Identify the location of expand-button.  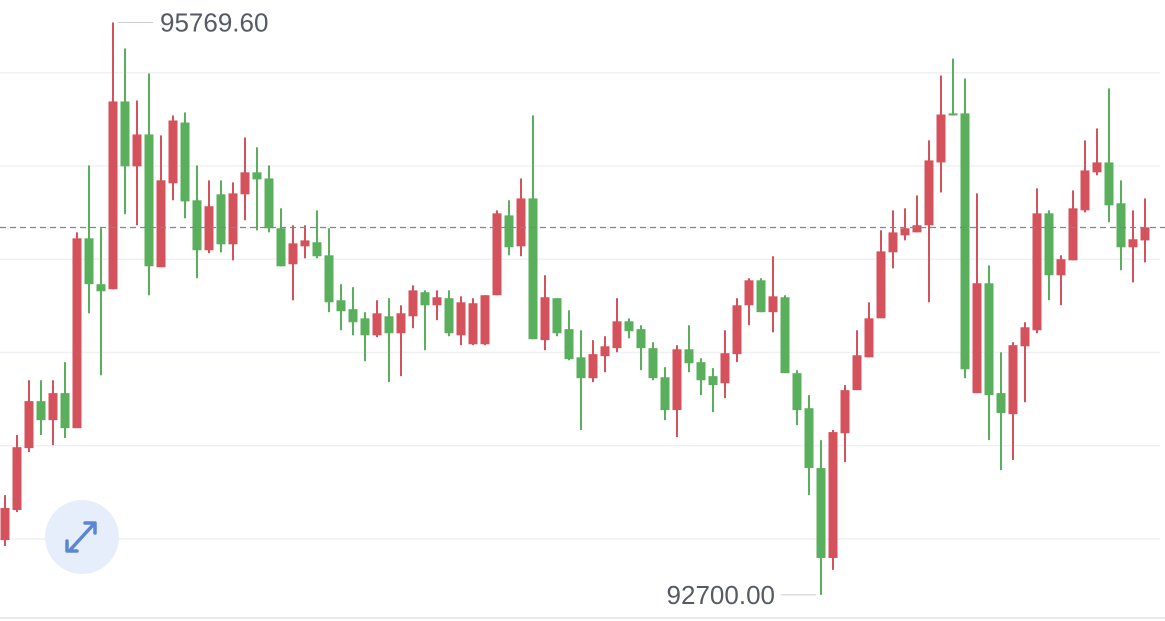
(82, 537).